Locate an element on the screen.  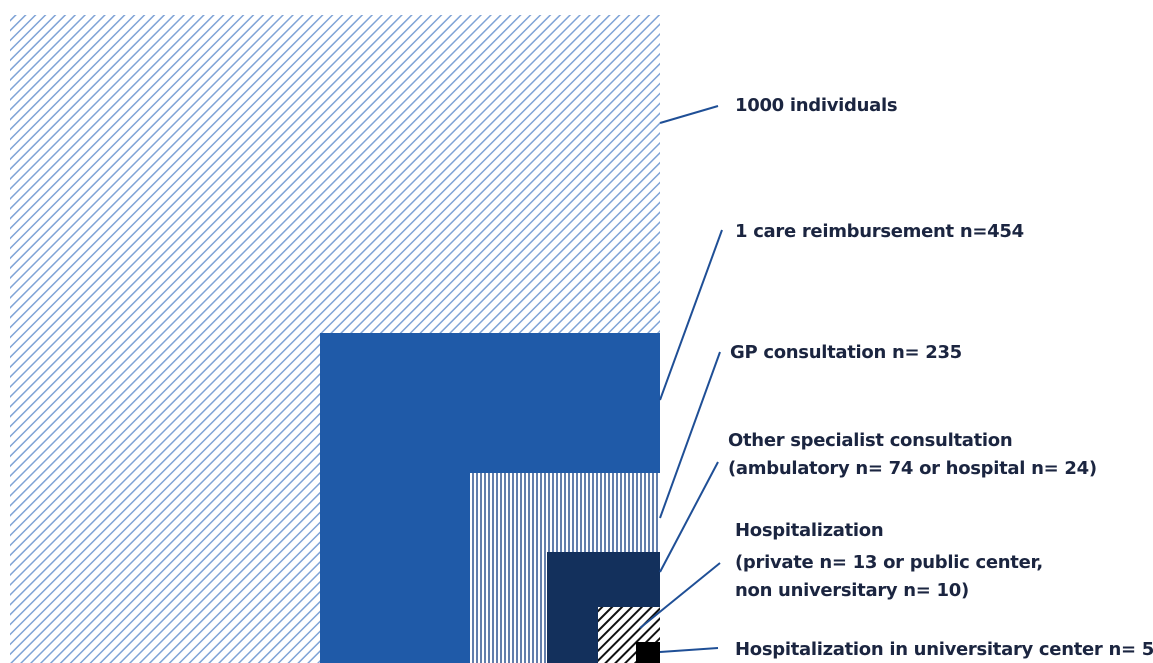
label: (private n= 13 or public center, is located at coordinates (889, 562).